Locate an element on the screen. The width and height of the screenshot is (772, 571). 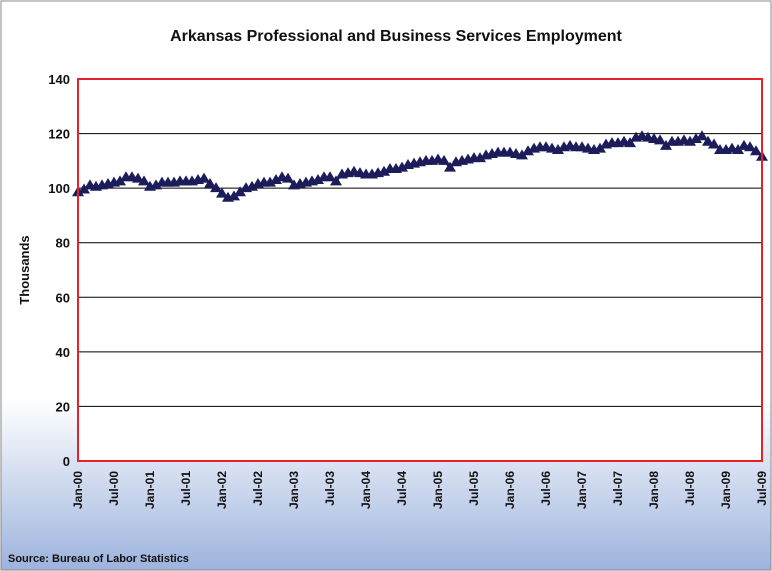
x-tick-label: Jan-09 is located at coordinates (726, 490).